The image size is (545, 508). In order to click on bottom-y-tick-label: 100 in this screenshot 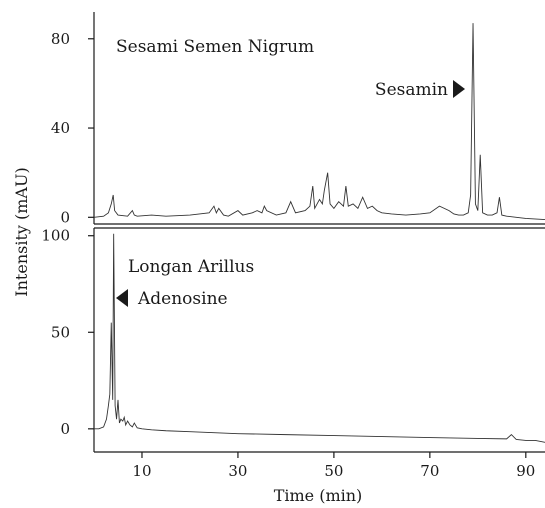, I will do `click(55, 236)`.